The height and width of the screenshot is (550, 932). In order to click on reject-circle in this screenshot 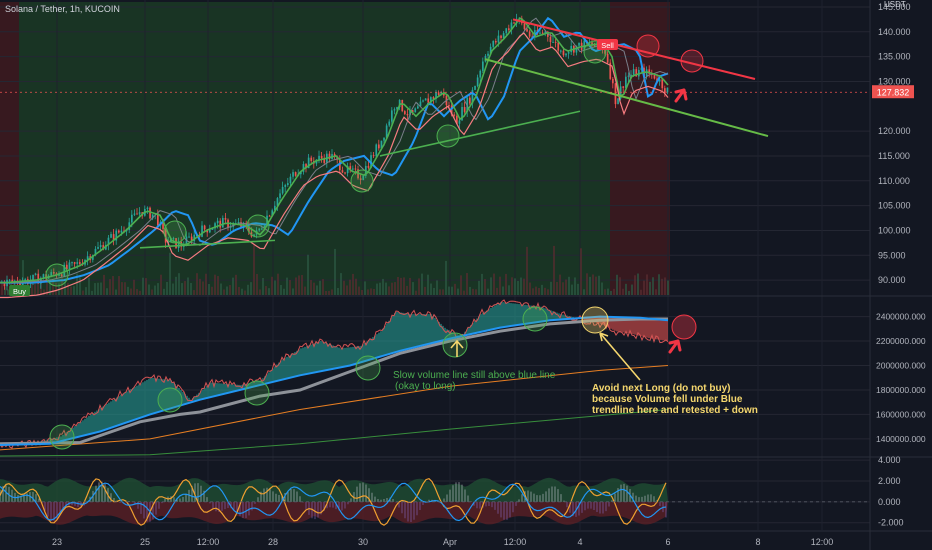, I will do `click(692, 61)`.